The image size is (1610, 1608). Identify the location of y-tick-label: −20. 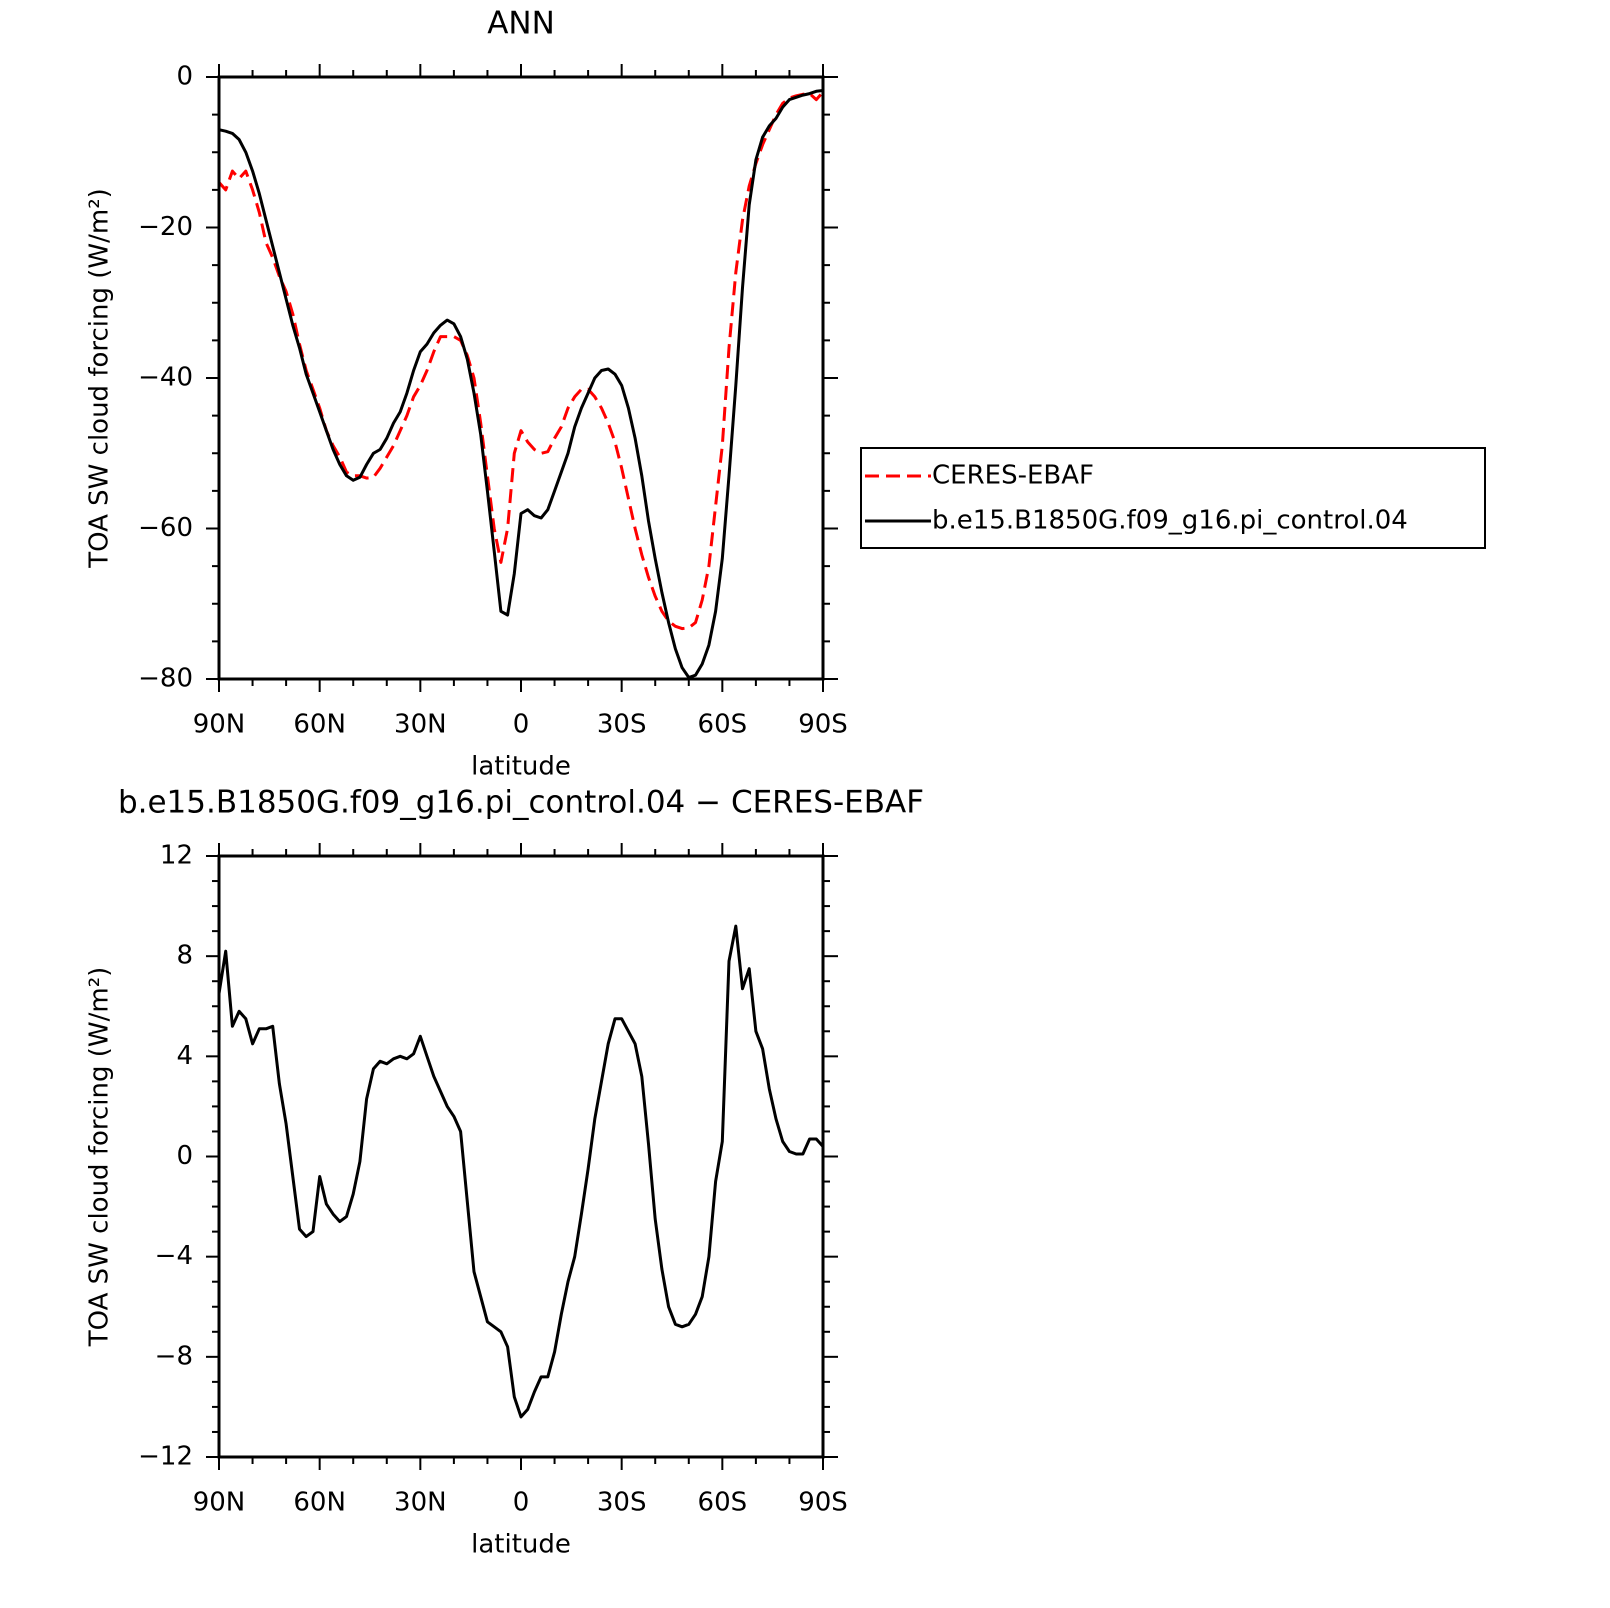
(165, 227).